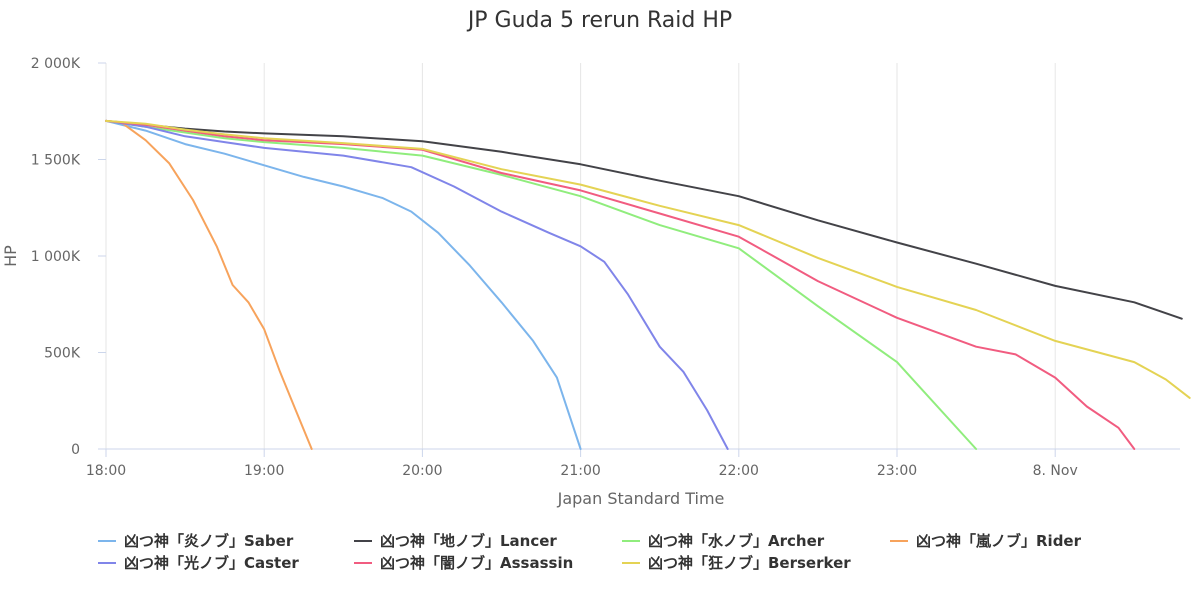  I want to click on legend-item: 凶つ神「闇ノブ」Assassin, so click(463, 562).